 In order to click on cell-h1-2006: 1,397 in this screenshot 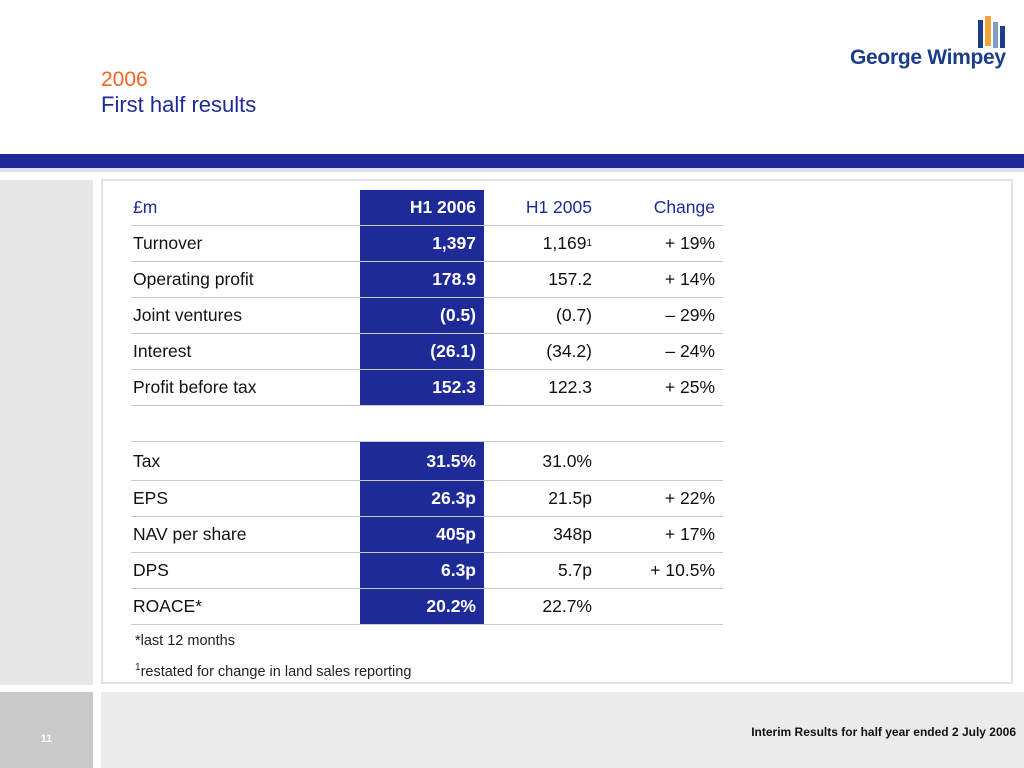, I will do `click(422, 243)`.